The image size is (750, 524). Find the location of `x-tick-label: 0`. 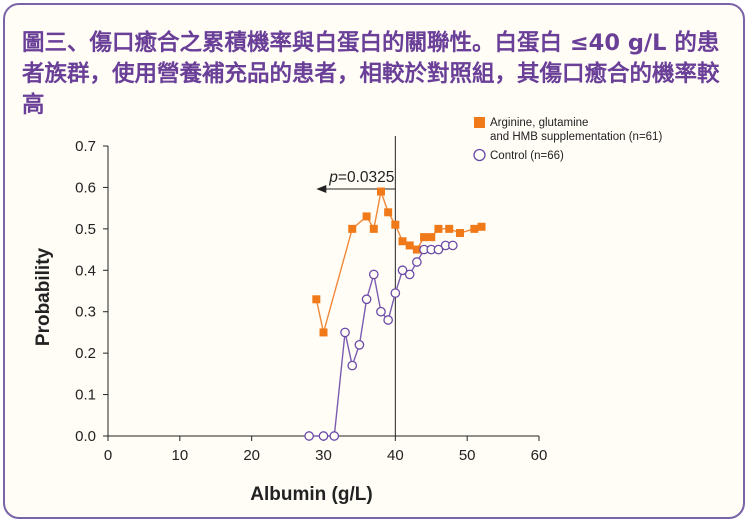

x-tick-label: 0 is located at coordinates (108, 455).